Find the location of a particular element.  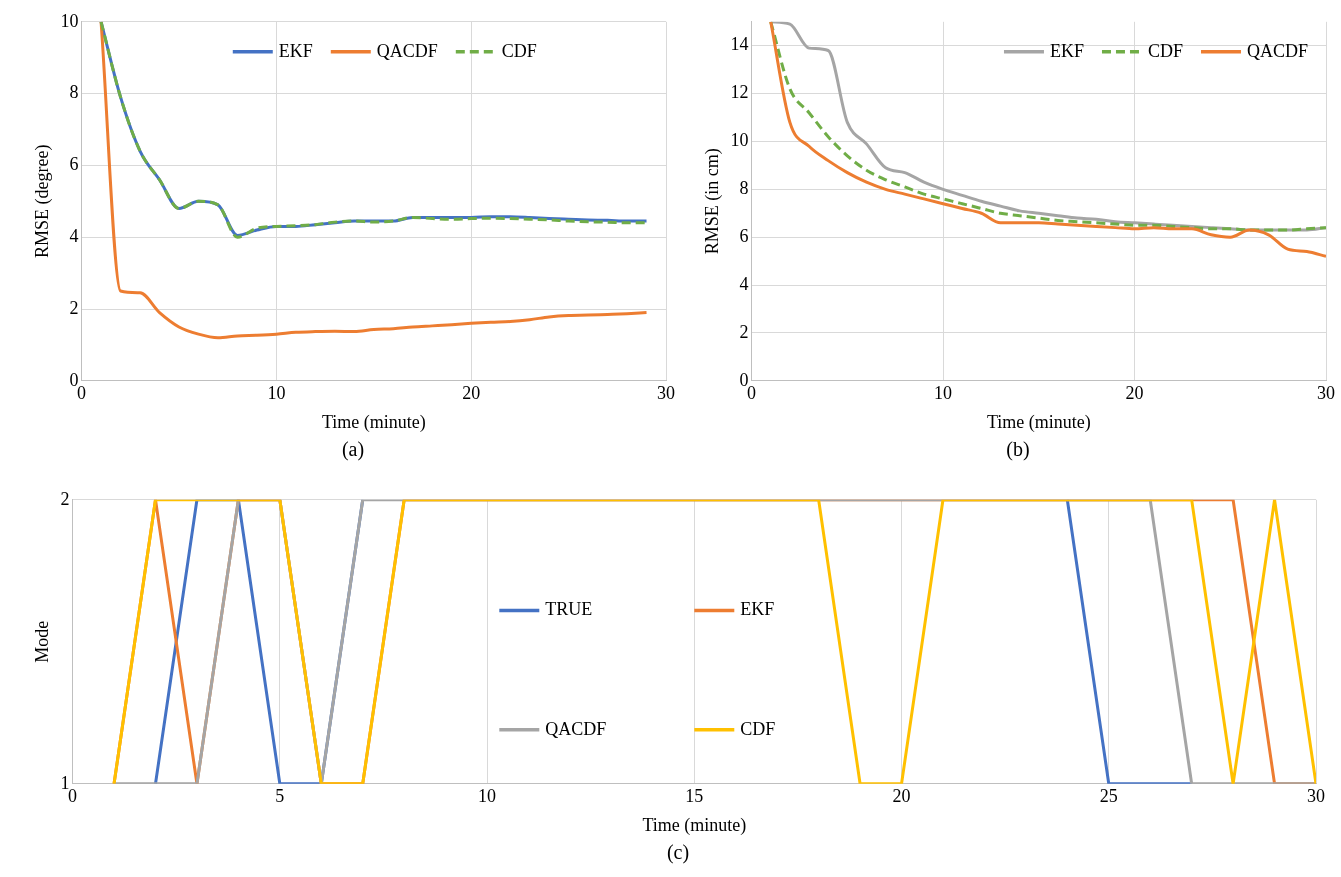

y-tick-label: 14 is located at coordinates (739, 44).